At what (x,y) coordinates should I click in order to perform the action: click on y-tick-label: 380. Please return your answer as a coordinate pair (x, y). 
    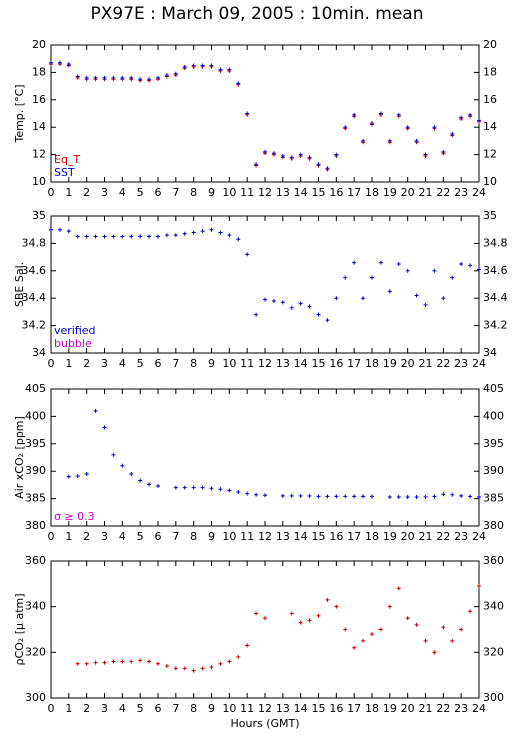
    Looking at the image, I should click on (35, 525).